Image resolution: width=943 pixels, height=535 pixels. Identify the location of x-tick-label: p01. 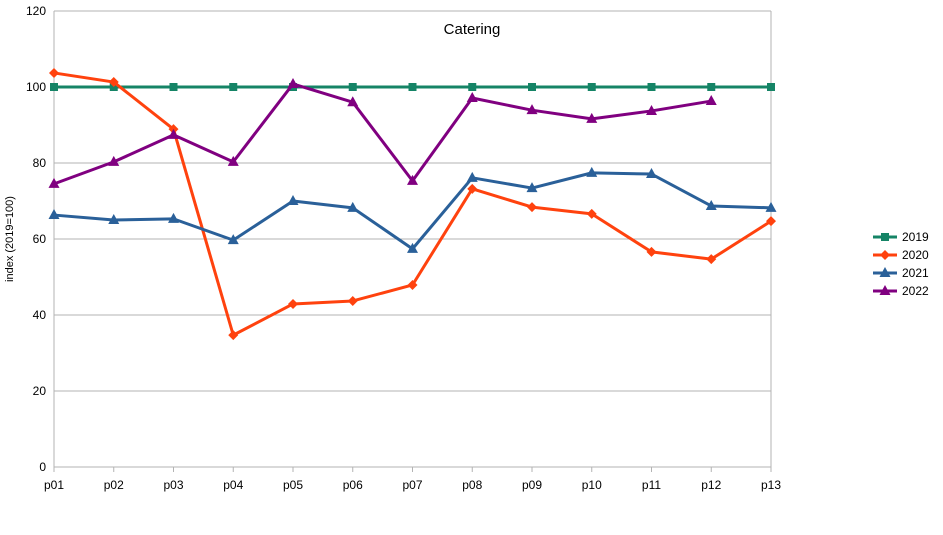
(54, 485).